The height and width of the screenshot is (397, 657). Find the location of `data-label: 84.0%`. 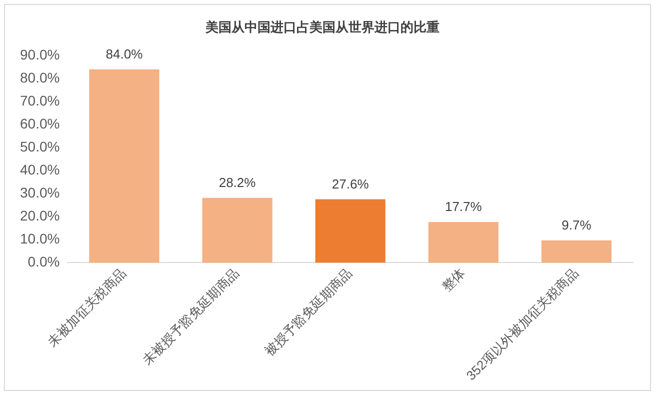

data-label: 84.0% is located at coordinates (125, 54).